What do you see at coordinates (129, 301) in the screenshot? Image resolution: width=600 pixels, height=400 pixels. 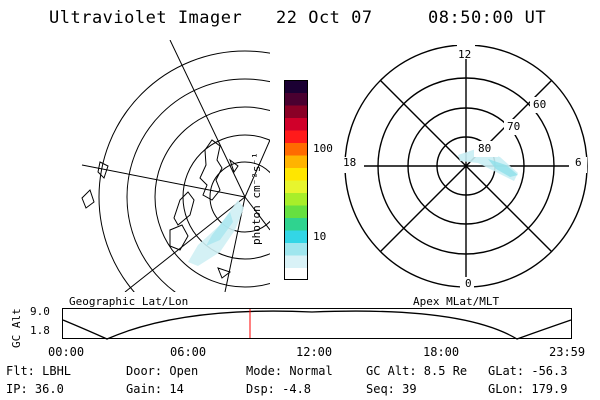 I see `geo-map-label: Geographic Lat/Lon` at bounding box center [129, 301].